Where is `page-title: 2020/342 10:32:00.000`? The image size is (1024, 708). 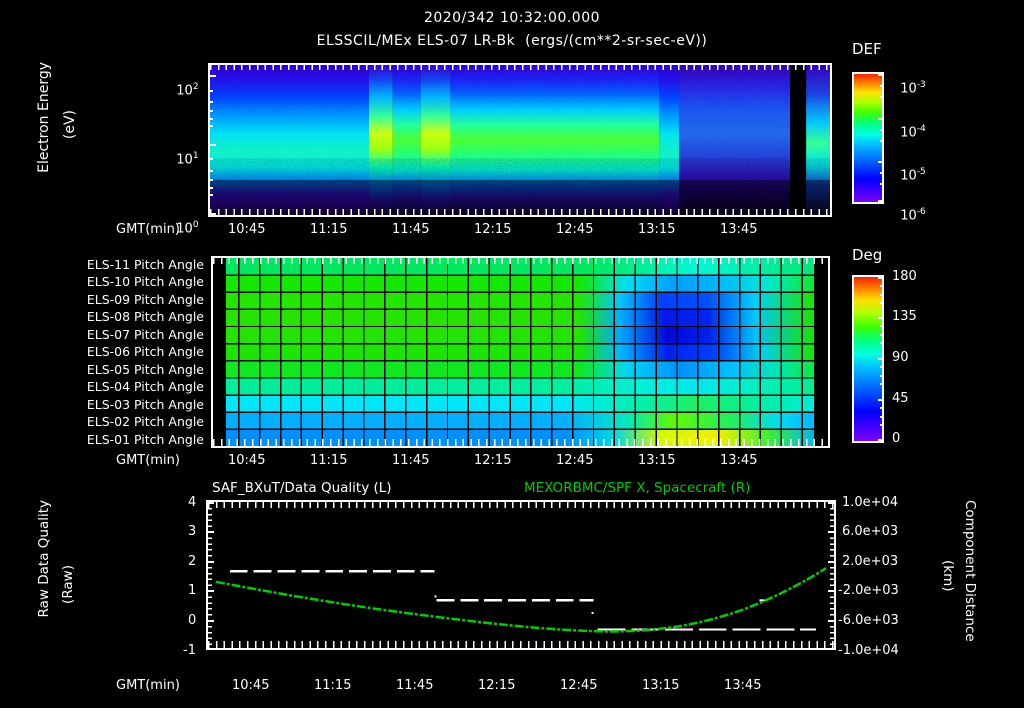 page-title: 2020/342 10:32:00.000 is located at coordinates (512, 18).